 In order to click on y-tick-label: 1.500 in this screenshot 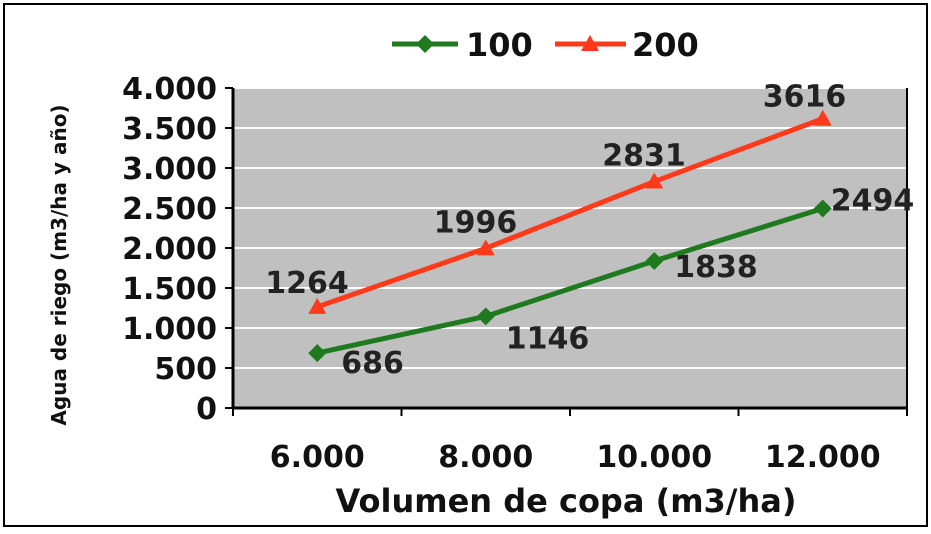, I will do `click(169, 289)`.